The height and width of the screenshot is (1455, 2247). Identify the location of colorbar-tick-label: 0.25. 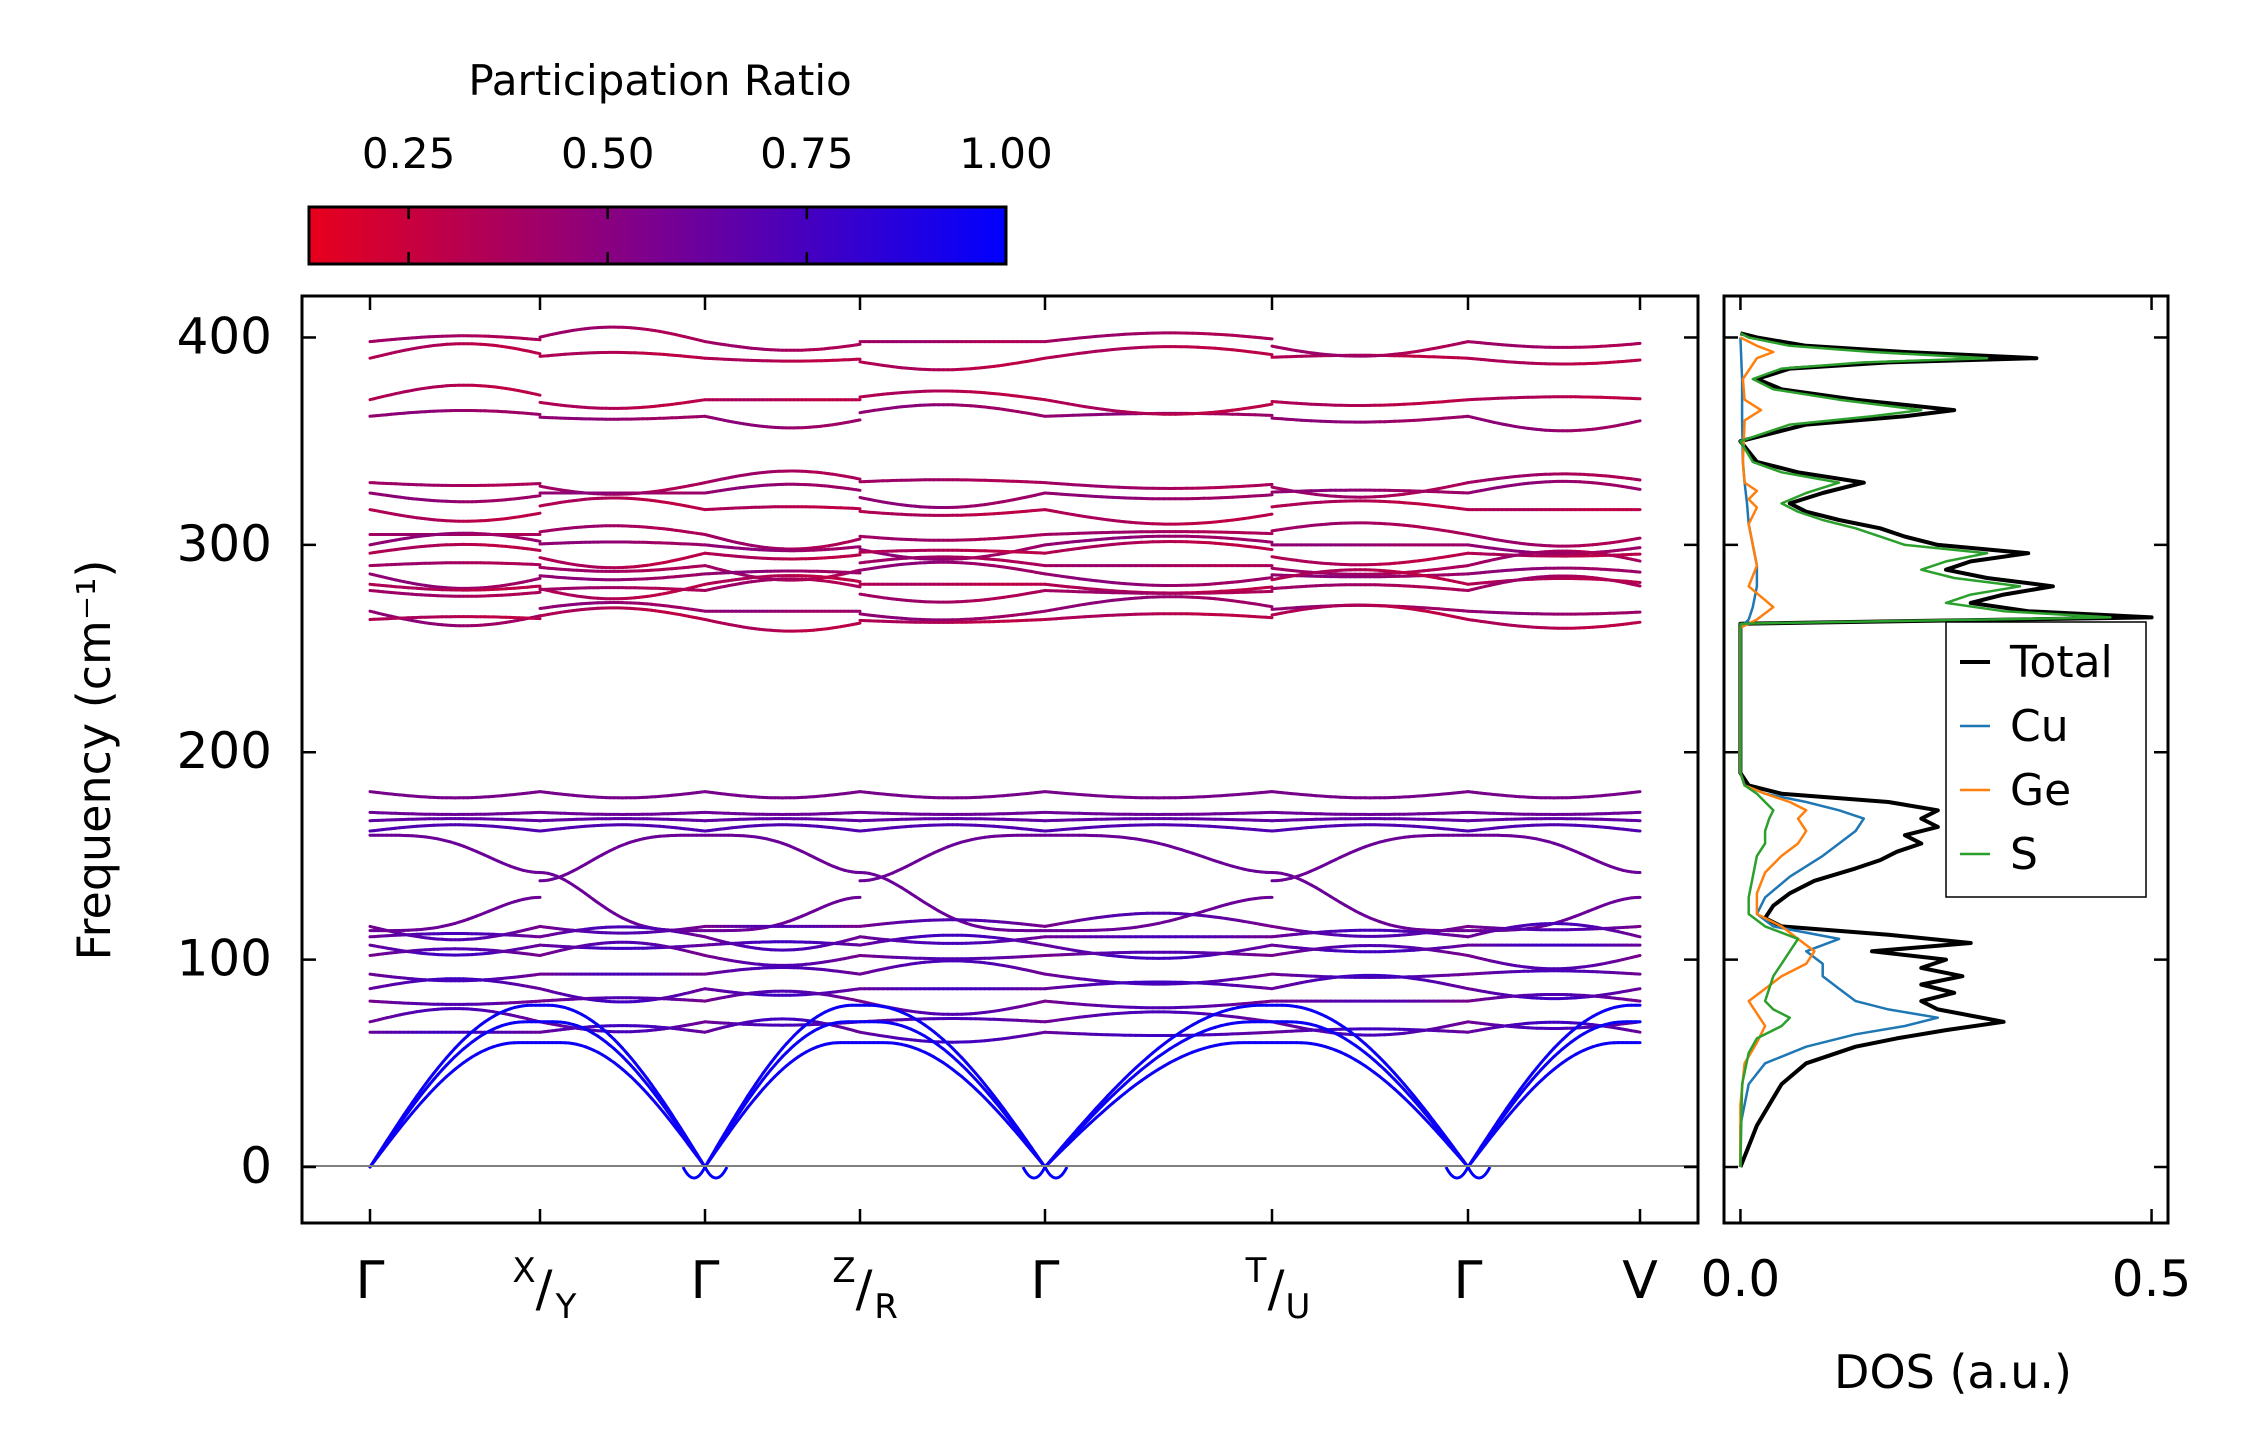
(409, 153).